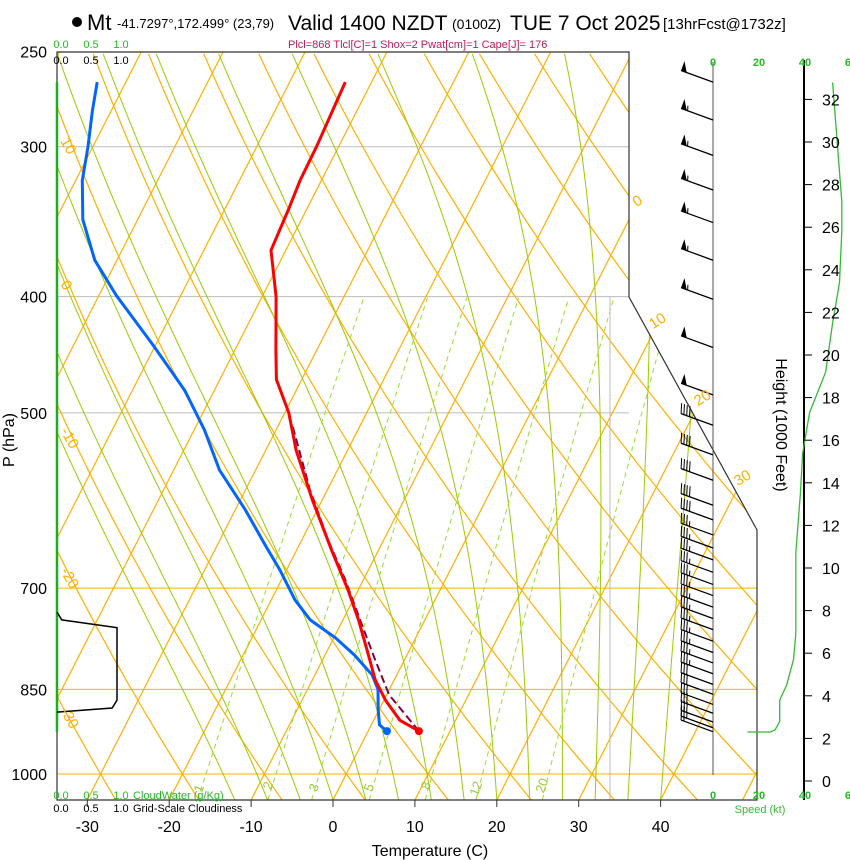 The image size is (850, 860). What do you see at coordinates (368, 787) in the screenshot?
I see `mixing-ratio-label: 5` at bounding box center [368, 787].